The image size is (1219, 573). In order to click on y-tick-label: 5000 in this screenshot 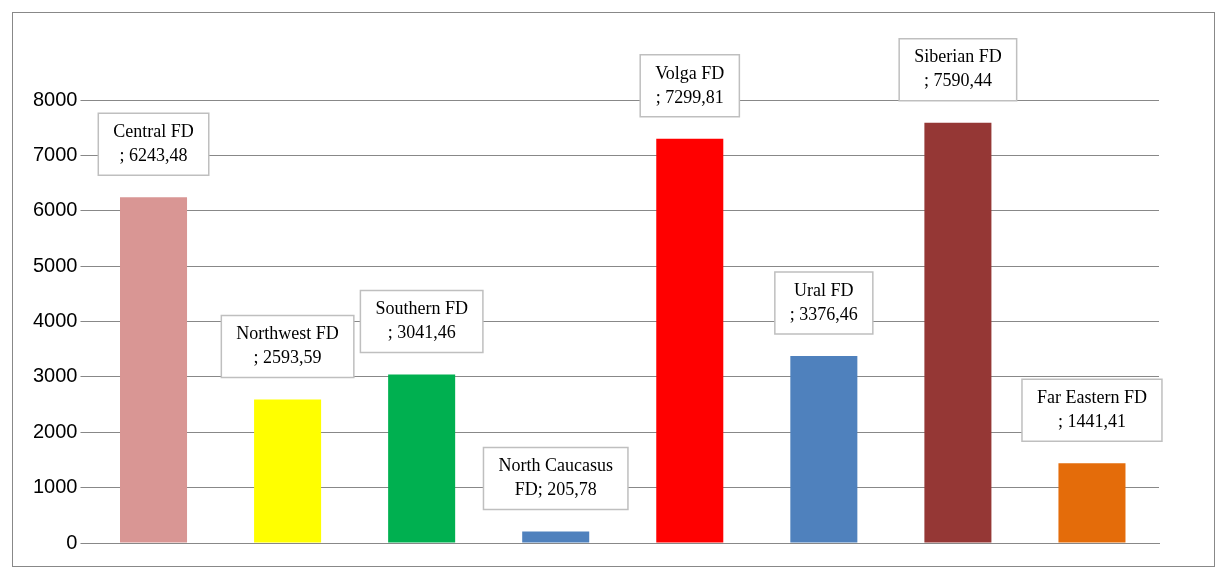, I will do `click(55, 264)`.